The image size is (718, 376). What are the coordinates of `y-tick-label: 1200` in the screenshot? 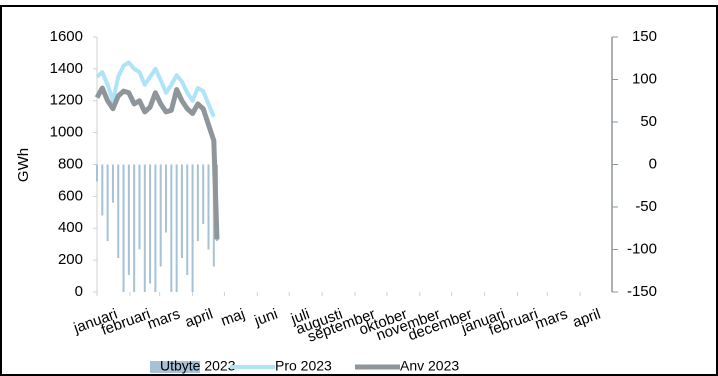 It's located at (66, 100).